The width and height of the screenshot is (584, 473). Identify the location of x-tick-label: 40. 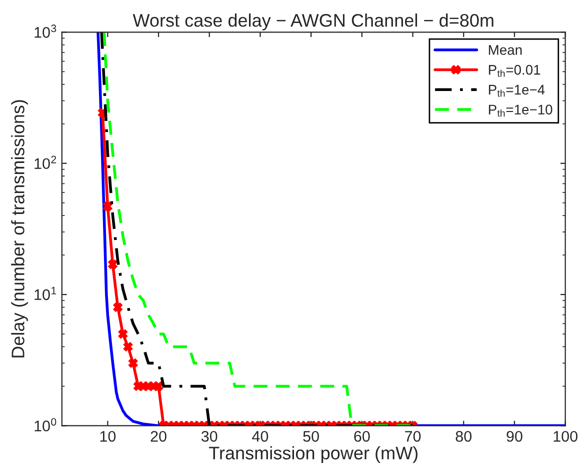
(260, 436).